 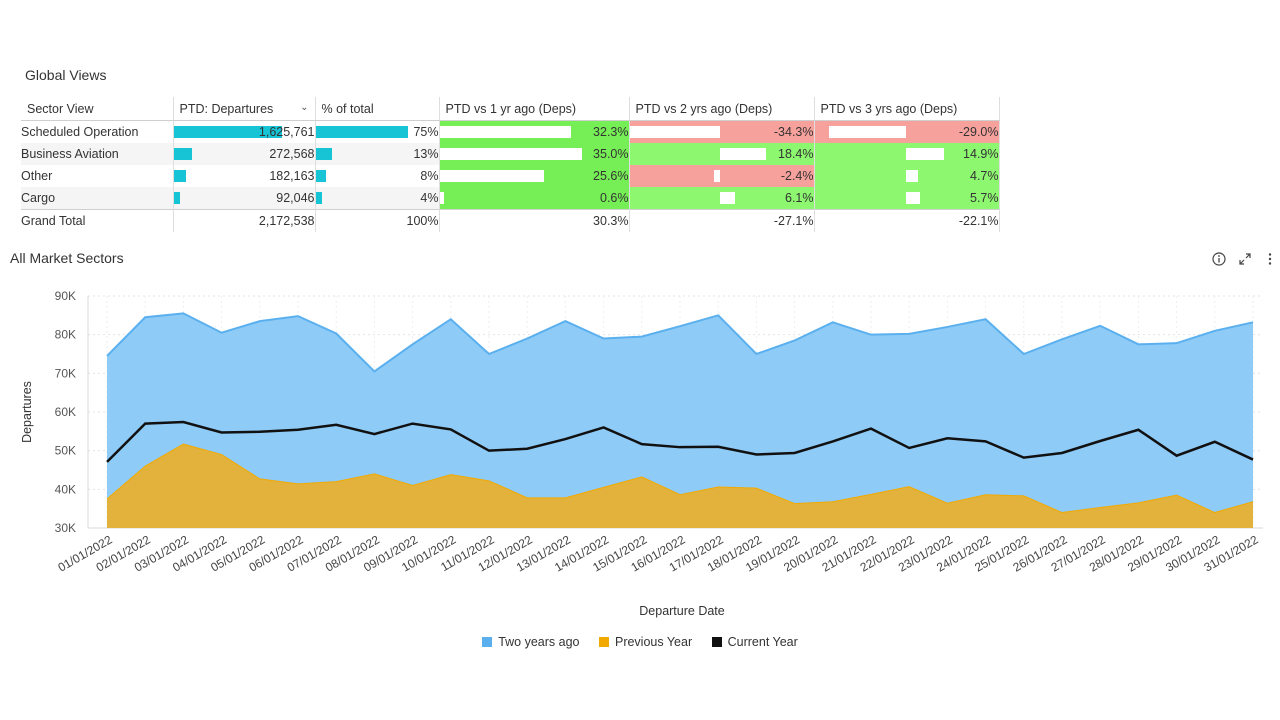 I want to click on chevron-down-icon: ⌄, so click(x=304, y=107).